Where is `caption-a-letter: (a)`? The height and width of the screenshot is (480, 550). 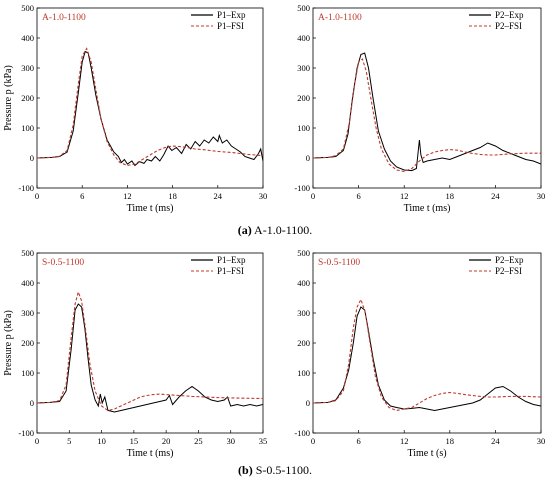
caption-a-letter: (a) is located at coordinates (245, 230).